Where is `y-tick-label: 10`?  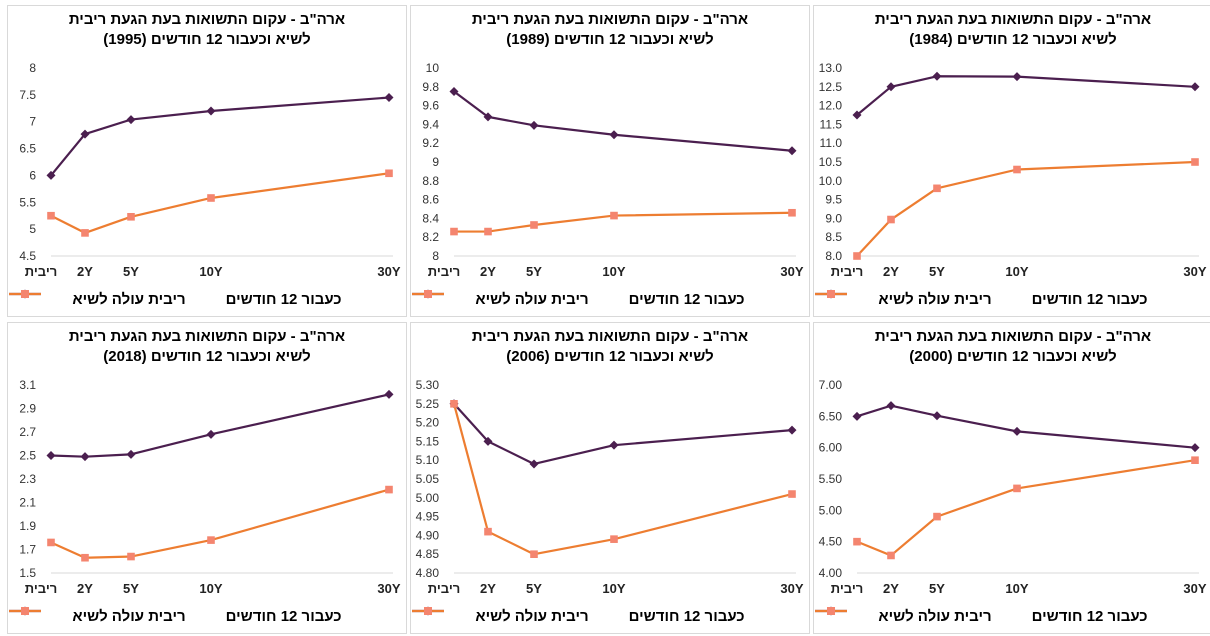
y-tick-label: 10 is located at coordinates (433, 68).